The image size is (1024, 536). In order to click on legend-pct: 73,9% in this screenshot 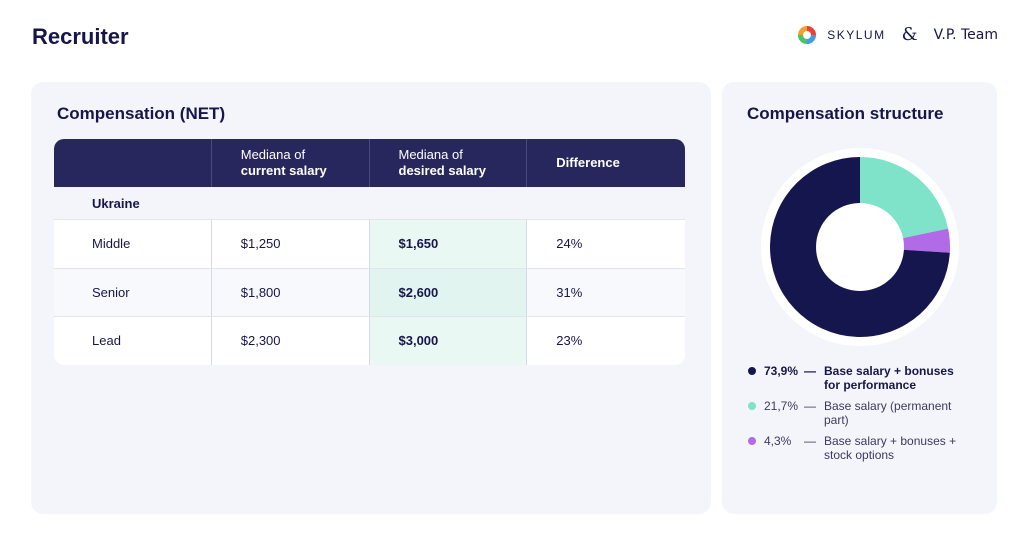, I will do `click(781, 371)`.